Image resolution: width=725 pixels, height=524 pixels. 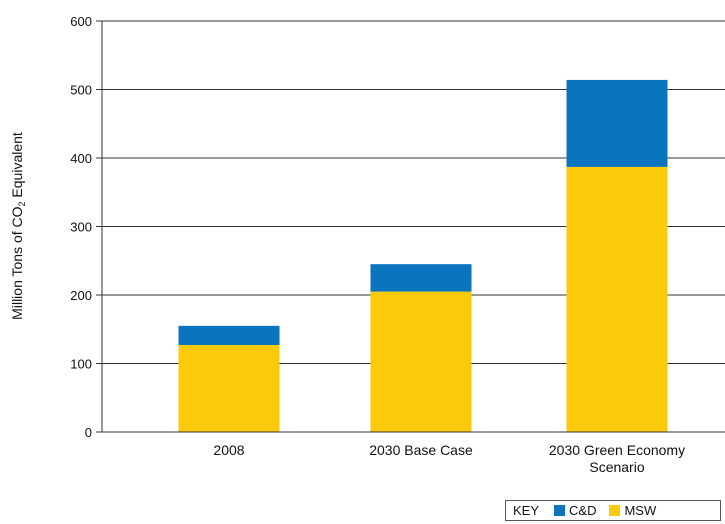 What do you see at coordinates (81, 158) in the screenshot?
I see `y-tick-label: 400` at bounding box center [81, 158].